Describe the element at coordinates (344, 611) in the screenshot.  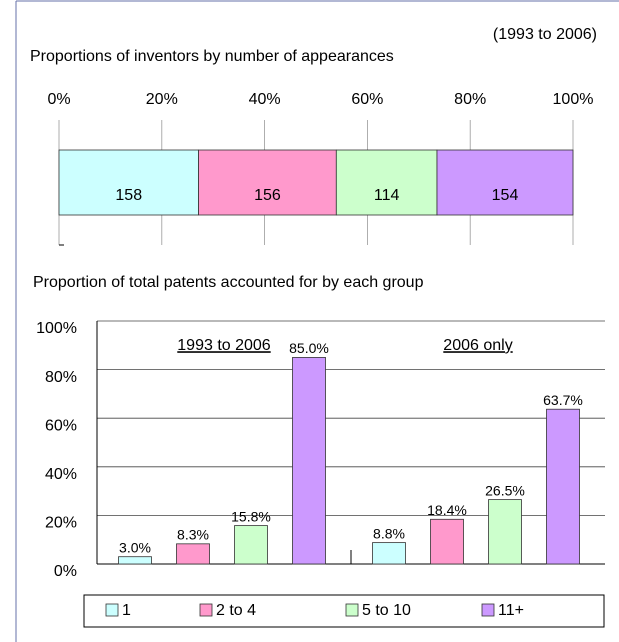
I see `legend-box` at that location.